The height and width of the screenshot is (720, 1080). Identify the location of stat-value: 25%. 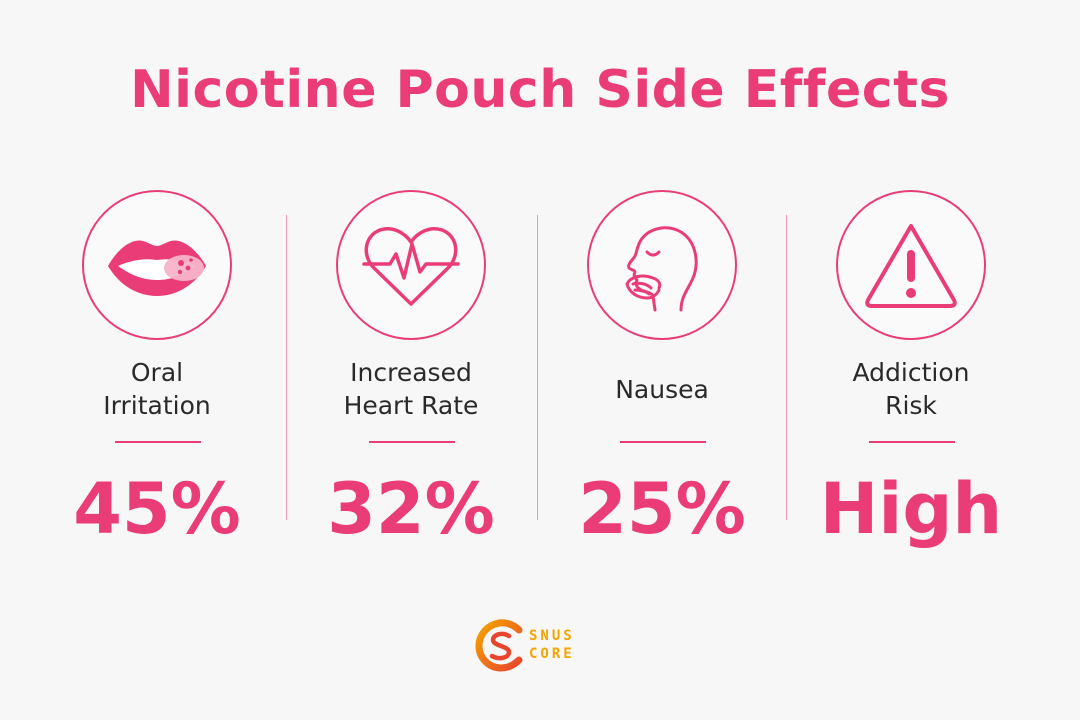
(662, 509).